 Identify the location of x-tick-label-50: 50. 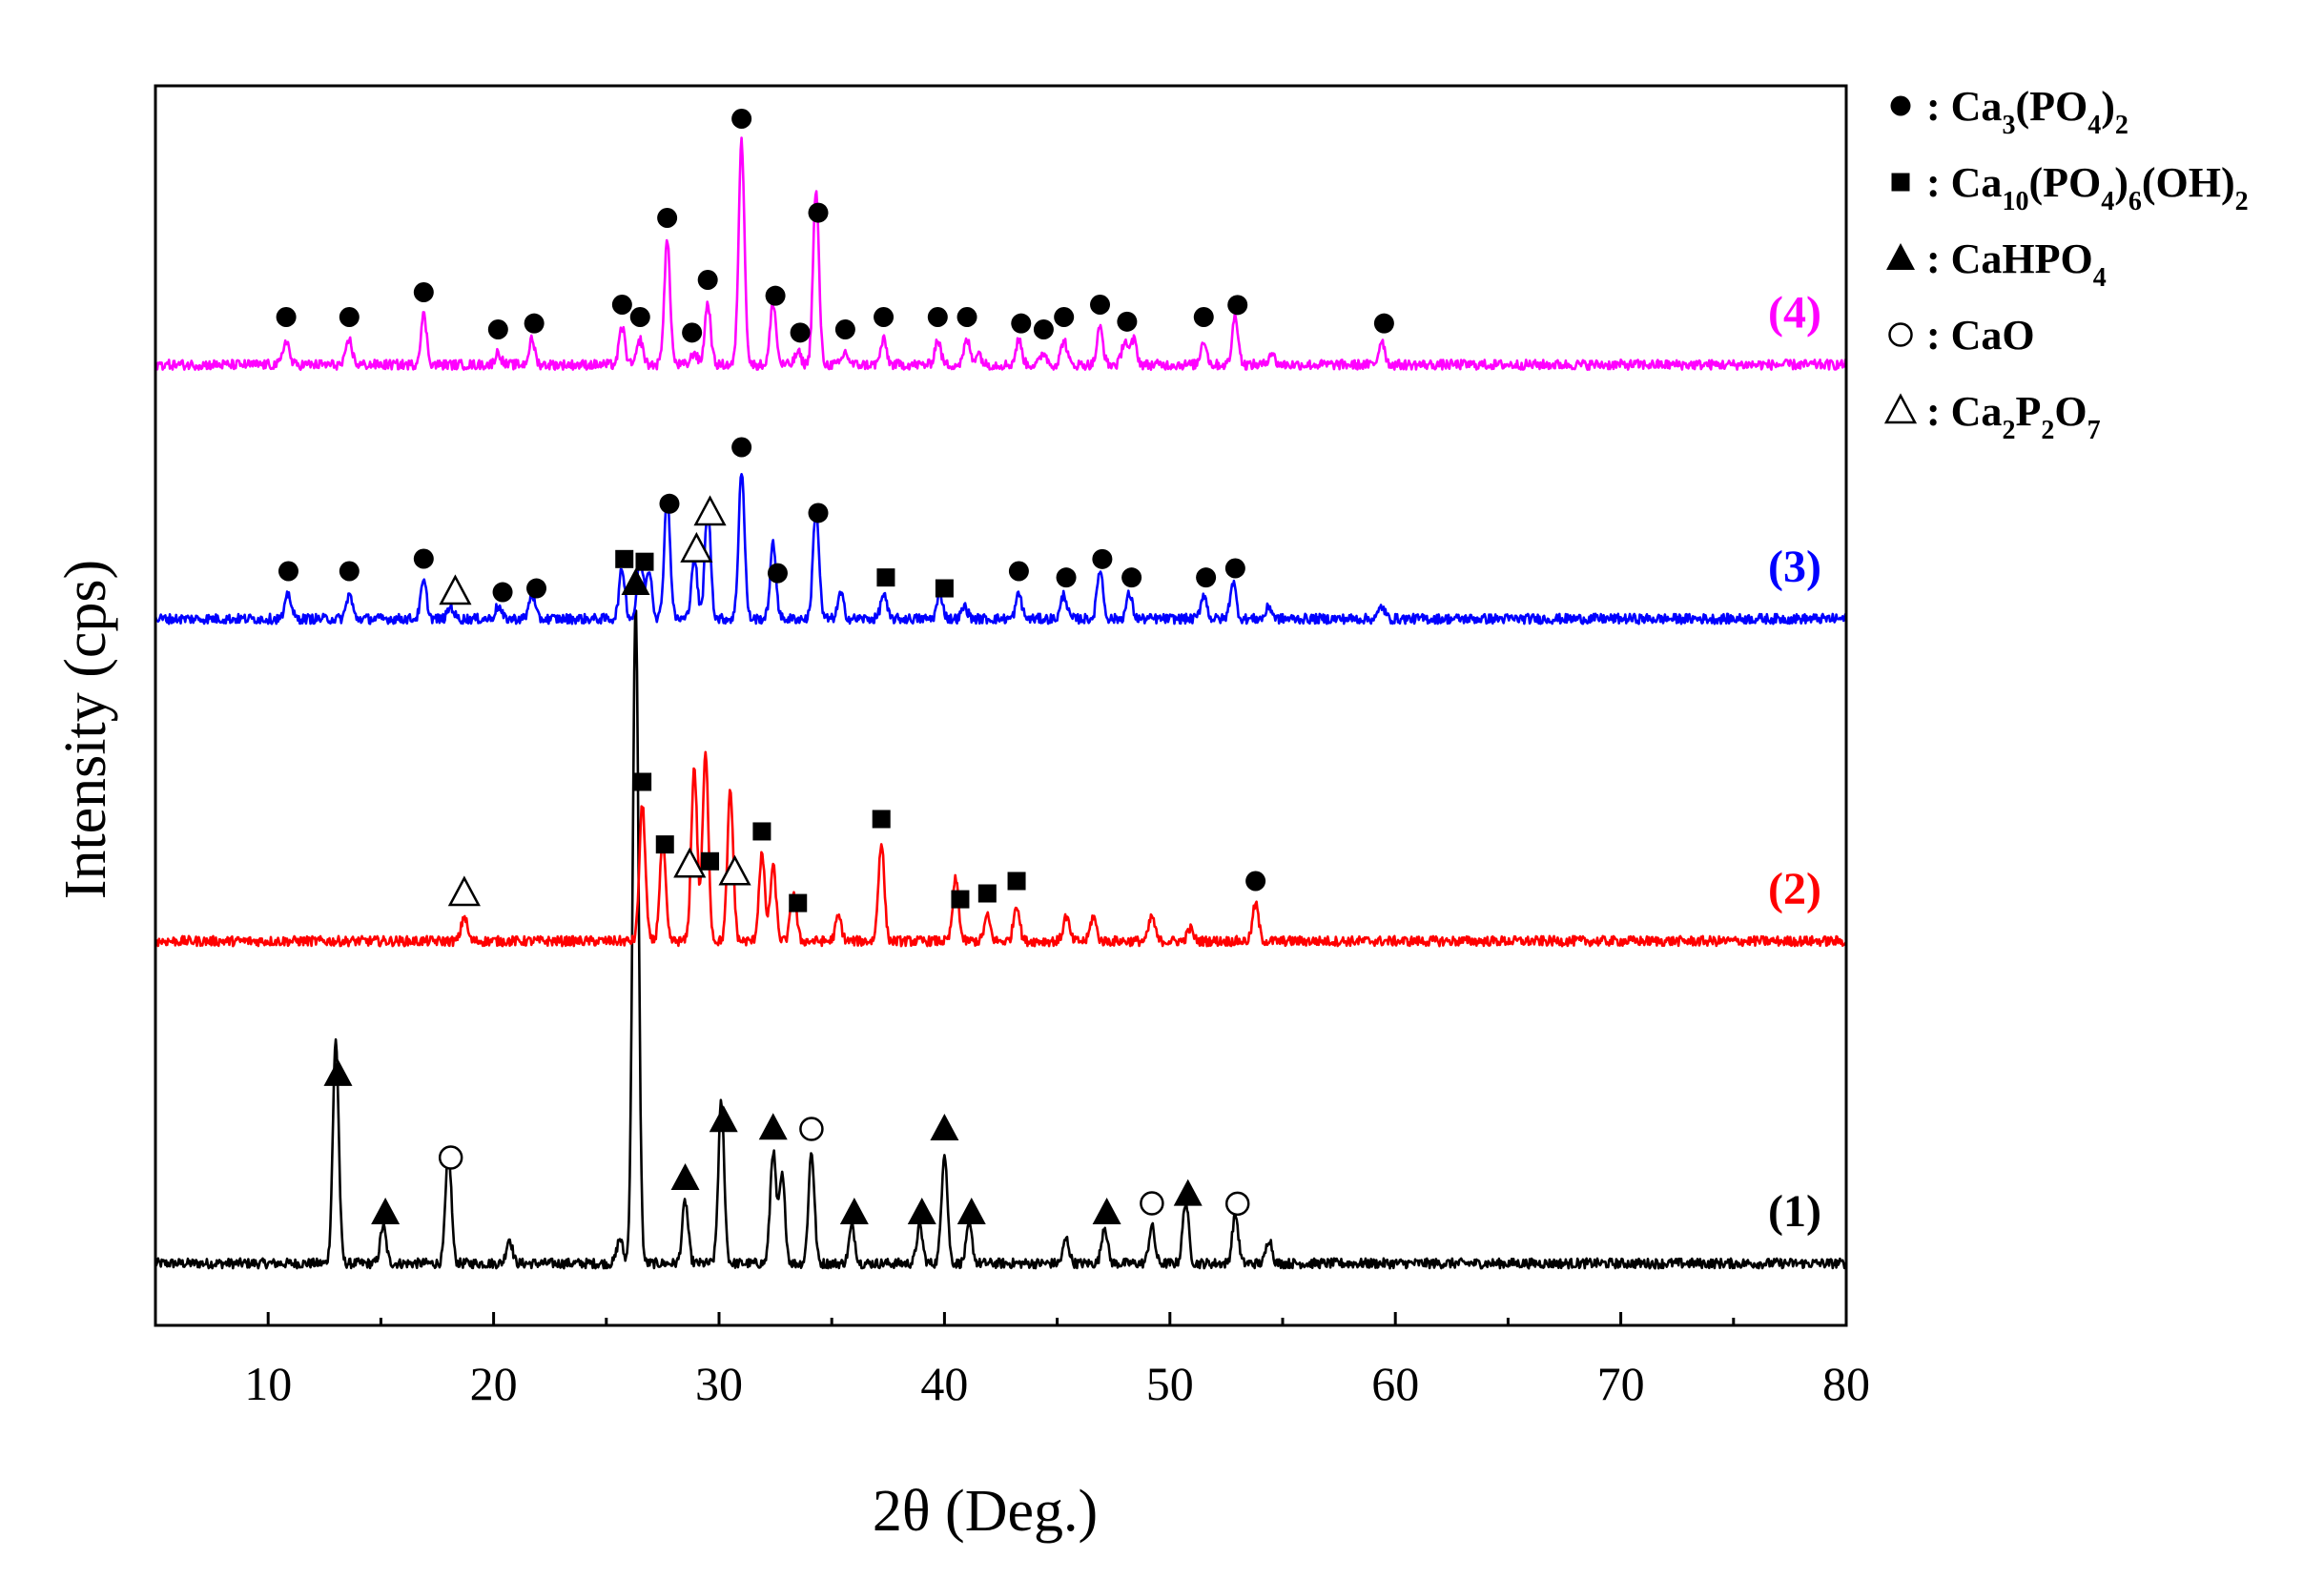
(1170, 1383).